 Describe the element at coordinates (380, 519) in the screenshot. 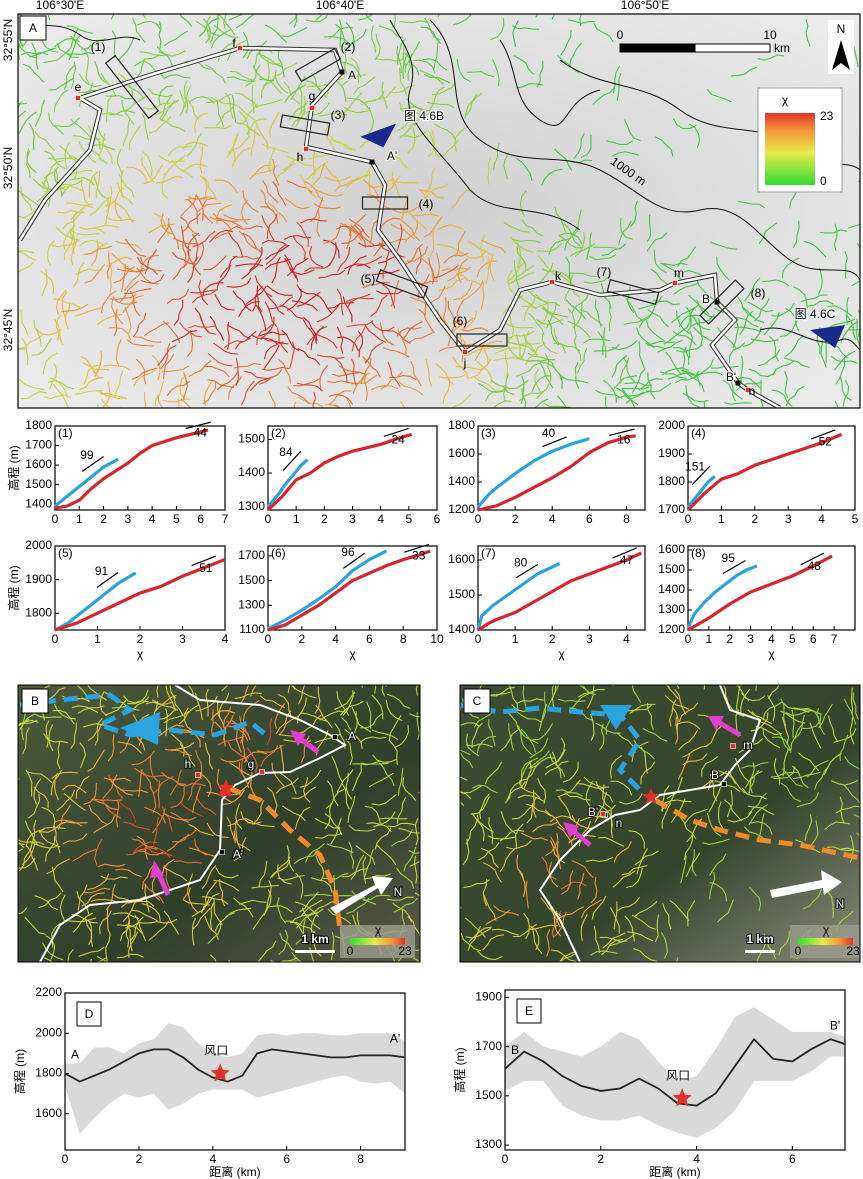

I see `x-tick-label: 4` at that location.